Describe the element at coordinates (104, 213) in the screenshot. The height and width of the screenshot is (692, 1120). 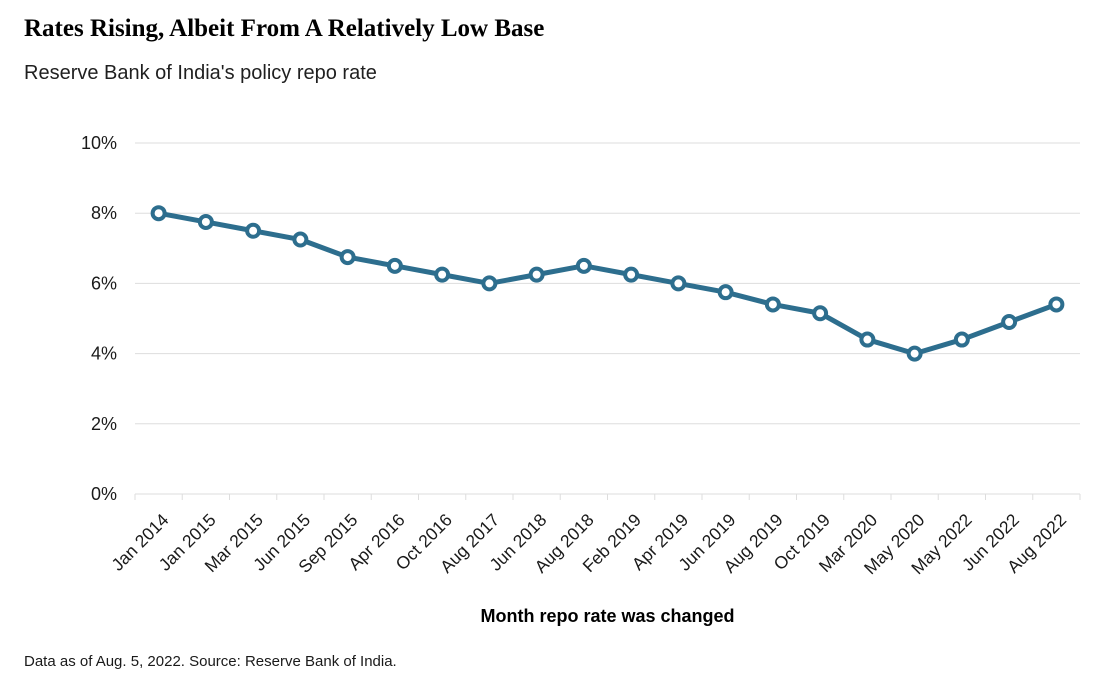
I see `y-tick-label: 8%` at that location.